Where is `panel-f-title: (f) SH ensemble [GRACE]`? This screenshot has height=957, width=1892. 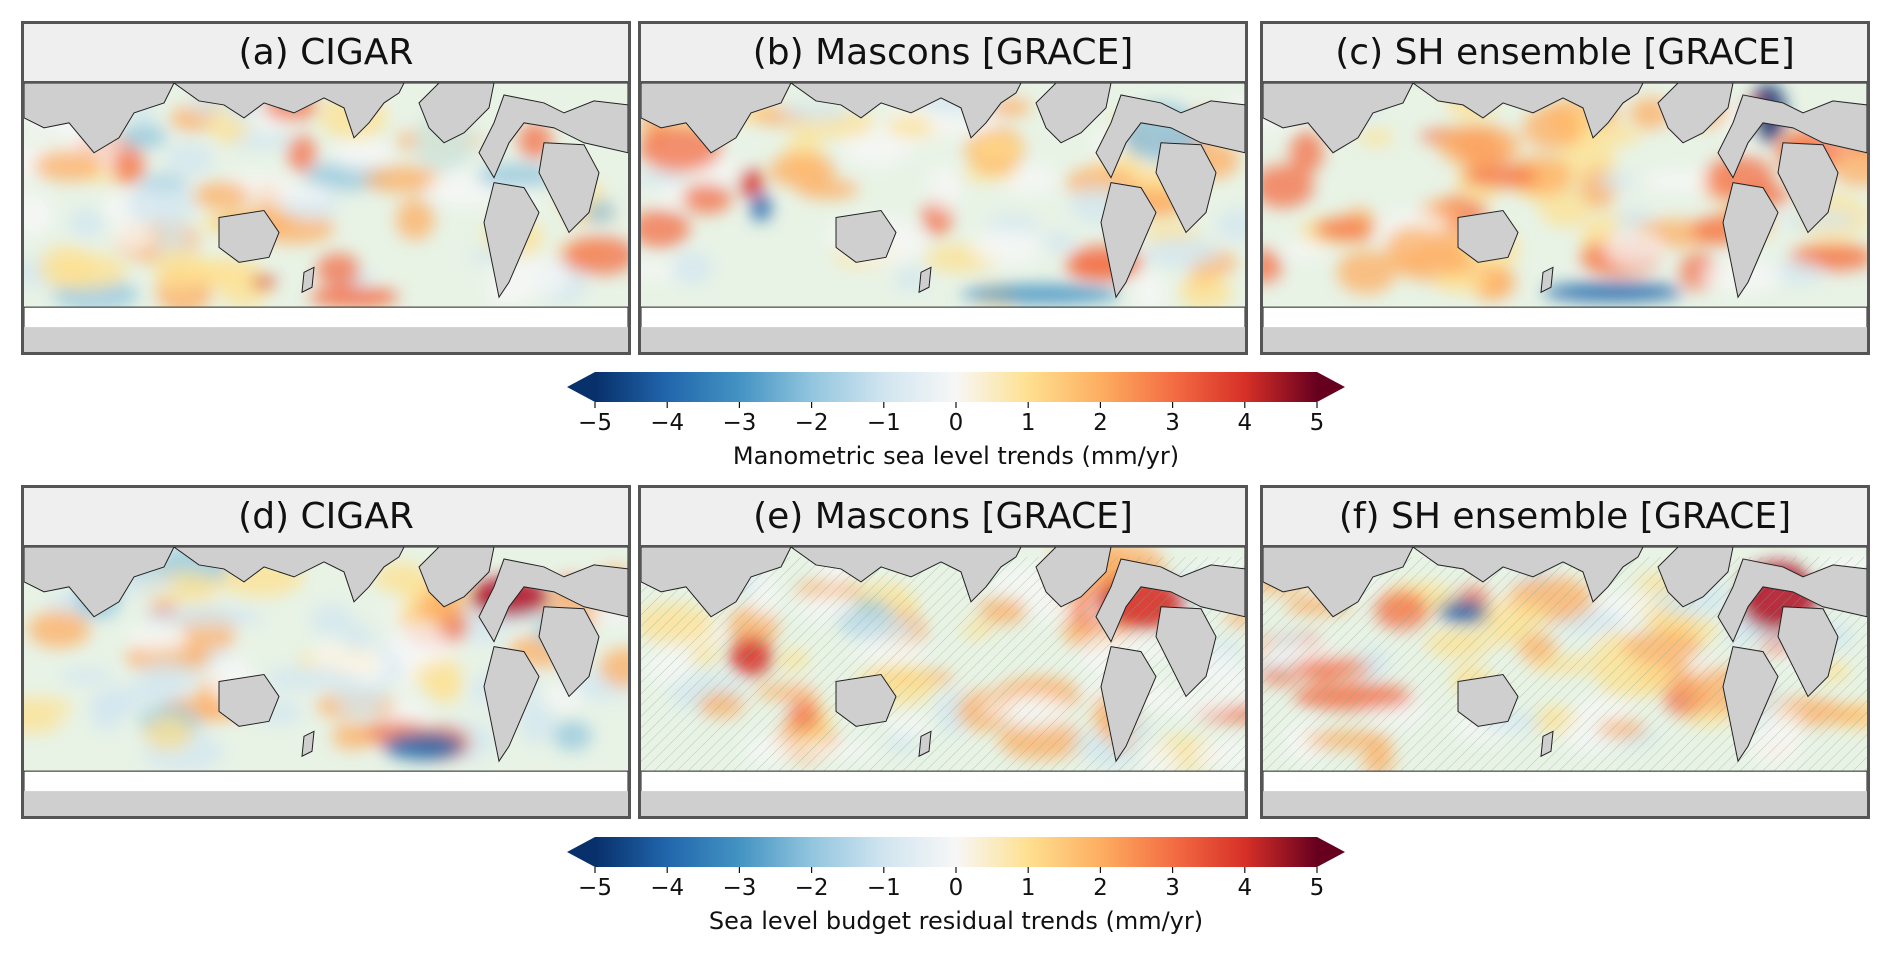
panel-f-title: (f) SH ensemble [GRACE] is located at coordinates (1565, 517).